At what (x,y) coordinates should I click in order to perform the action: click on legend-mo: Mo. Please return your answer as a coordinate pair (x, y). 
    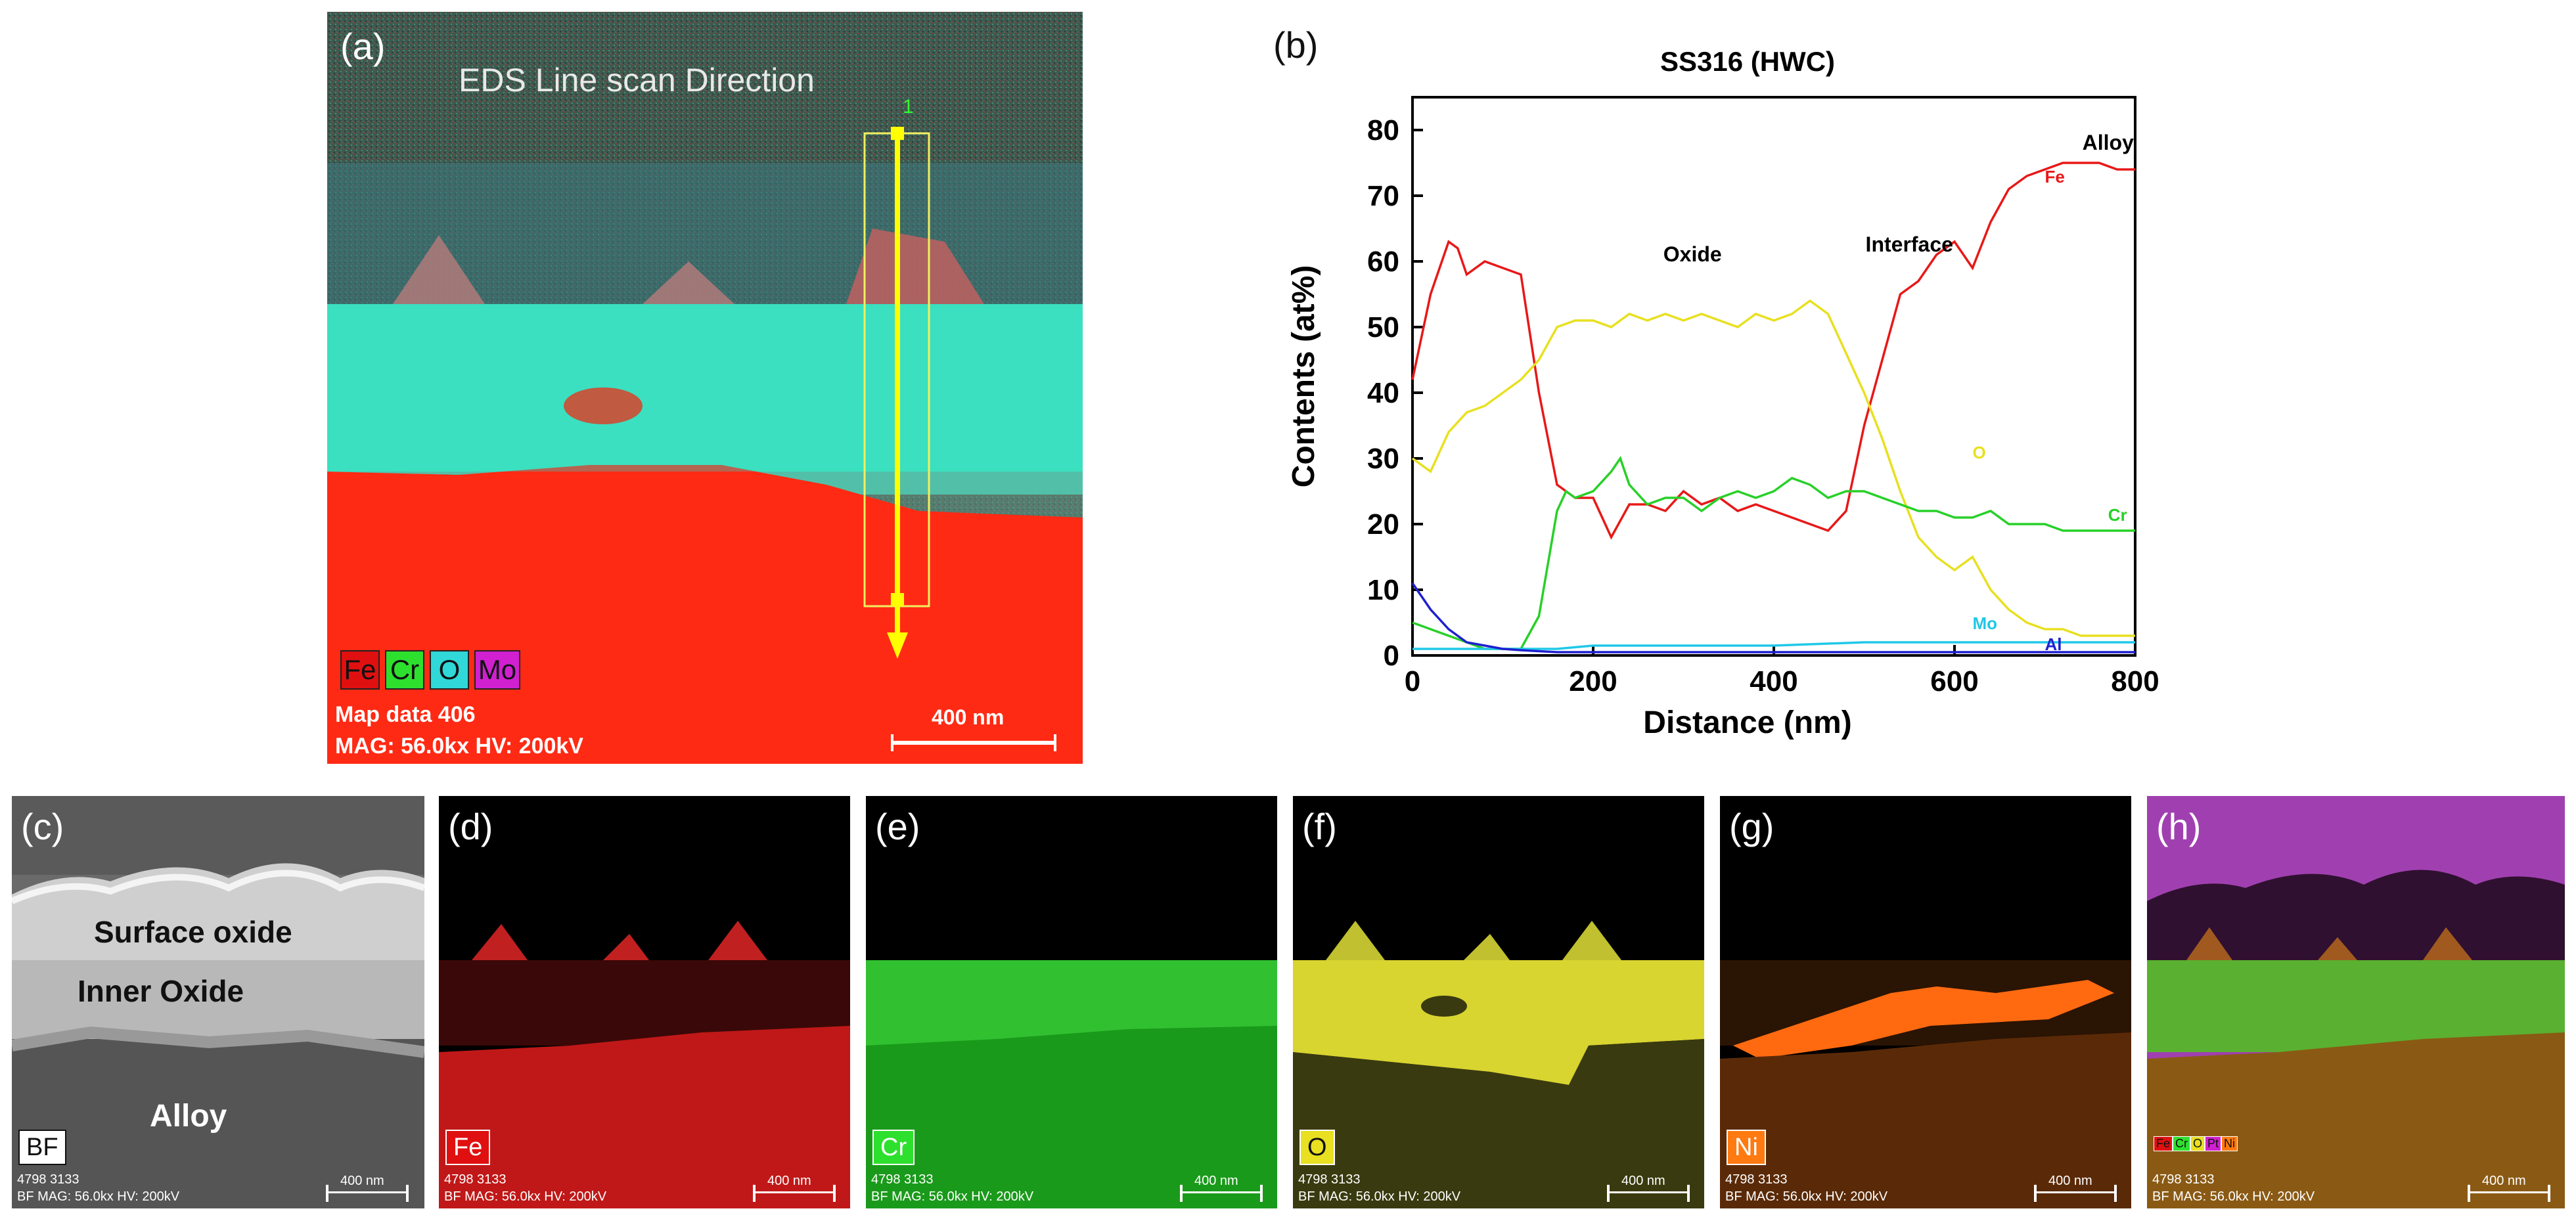
    Looking at the image, I should click on (497, 670).